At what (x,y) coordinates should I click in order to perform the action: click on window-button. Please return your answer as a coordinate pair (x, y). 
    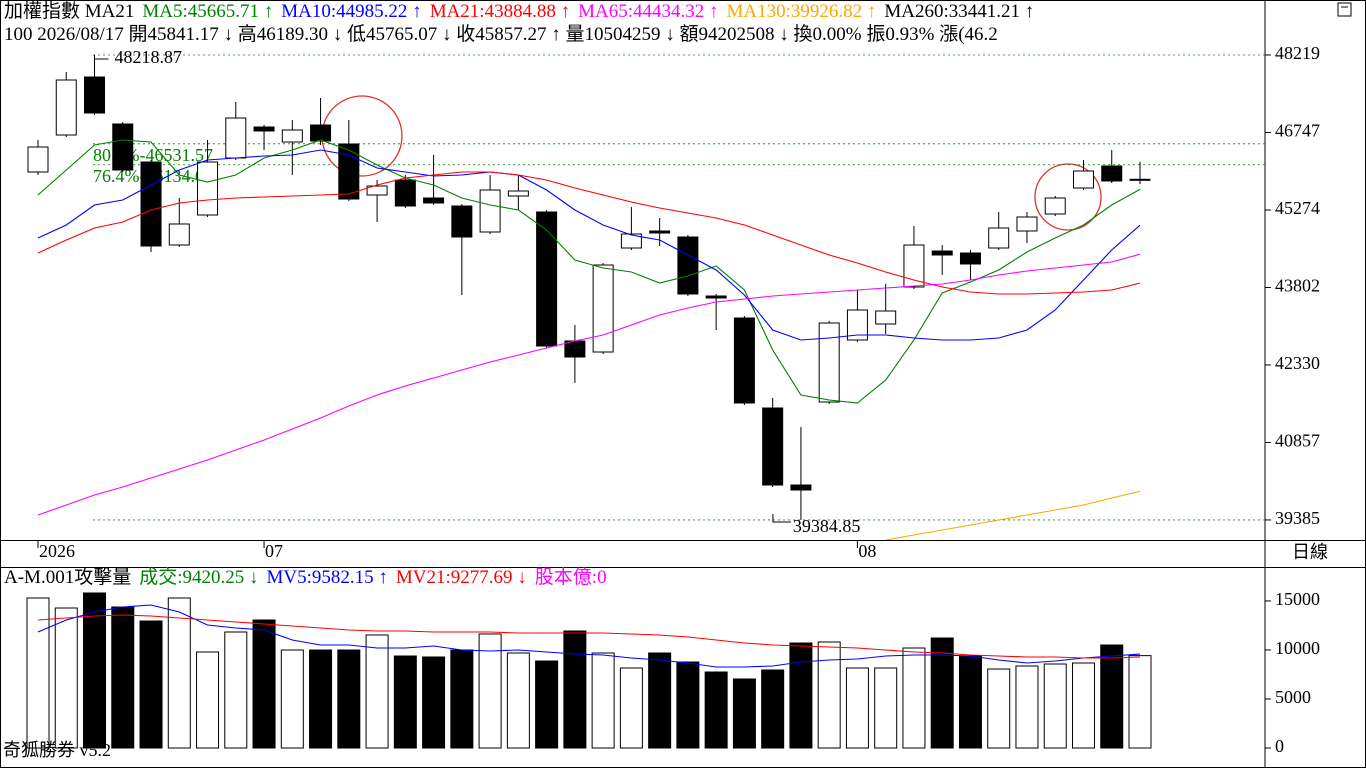
    Looking at the image, I should click on (1344, 9).